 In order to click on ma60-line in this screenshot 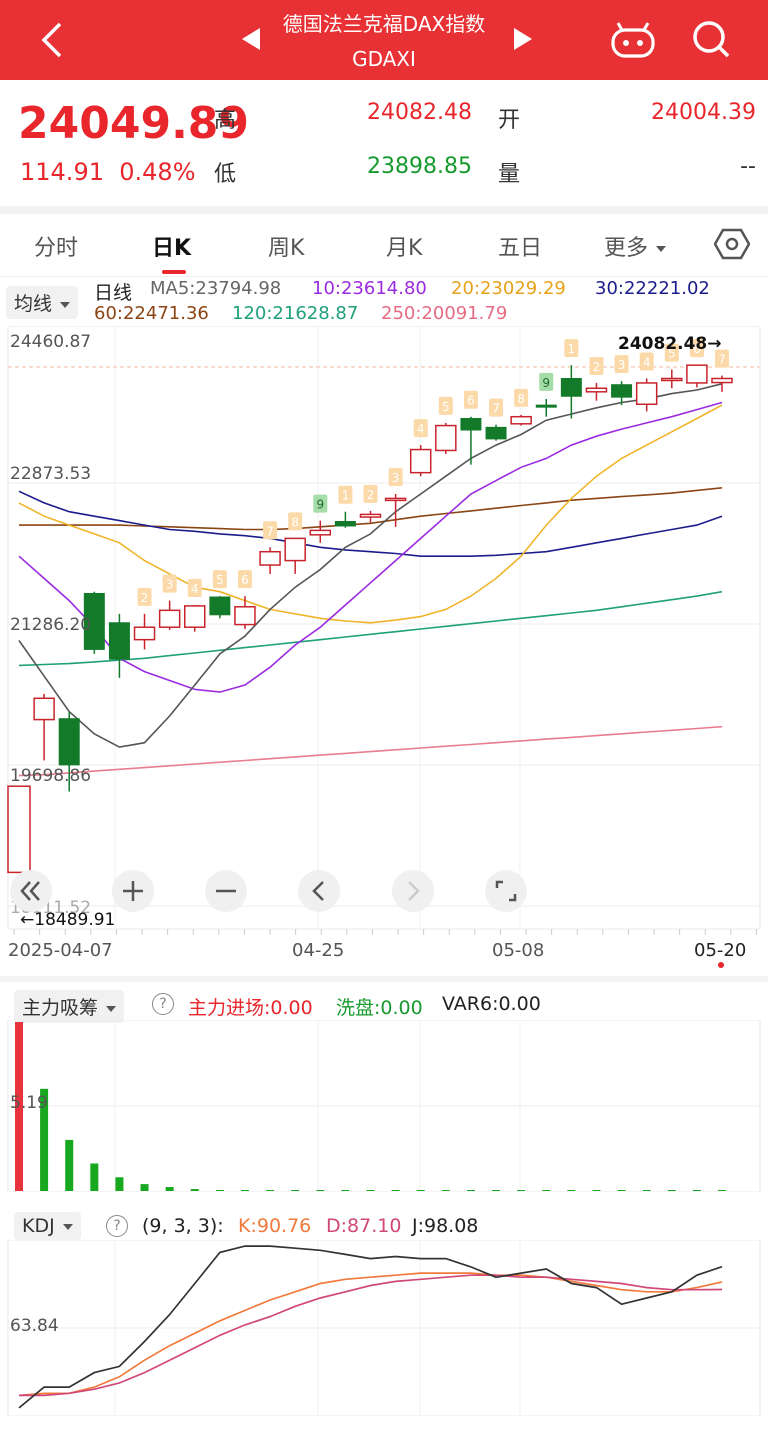, I will do `click(371, 509)`.